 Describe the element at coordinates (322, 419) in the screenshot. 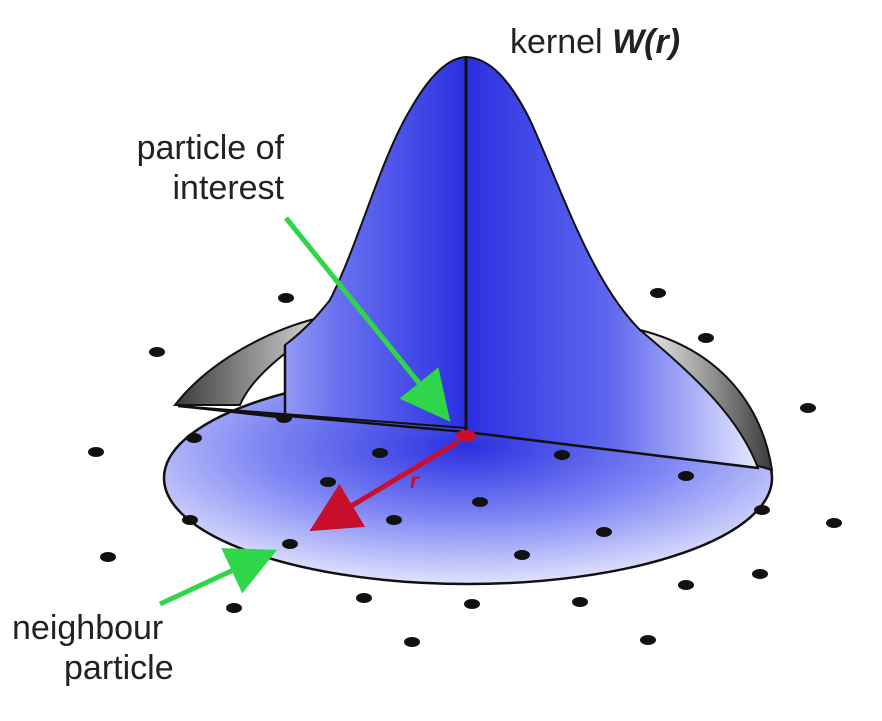

I see `kernel-left-baseline` at that location.